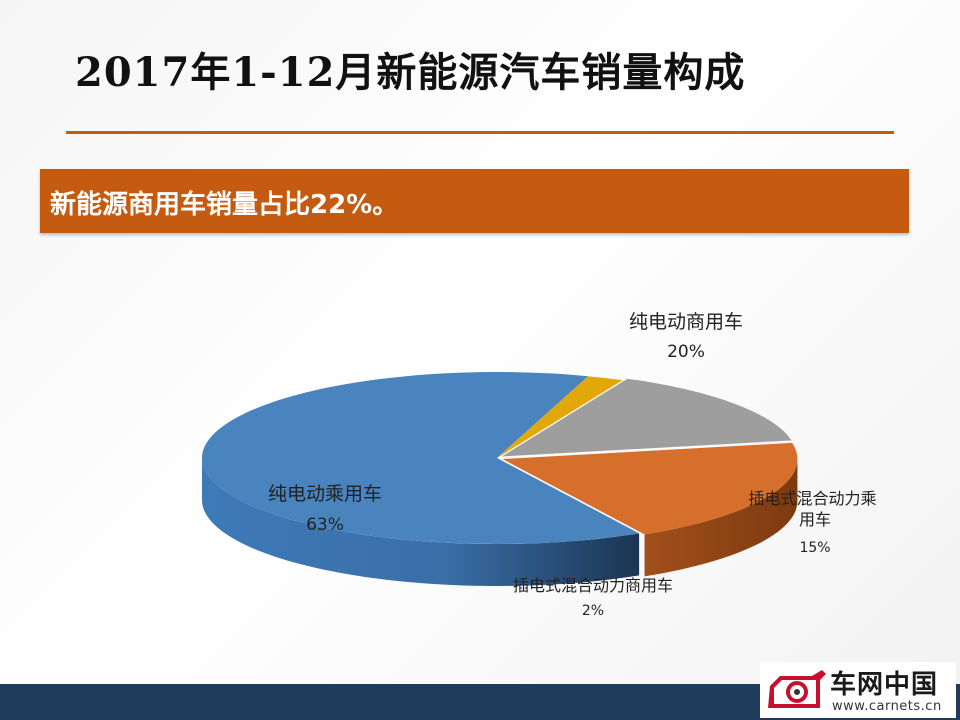 The image size is (960, 720). Describe the element at coordinates (884, 685) in the screenshot. I see `logo-name: 车网中国` at that location.